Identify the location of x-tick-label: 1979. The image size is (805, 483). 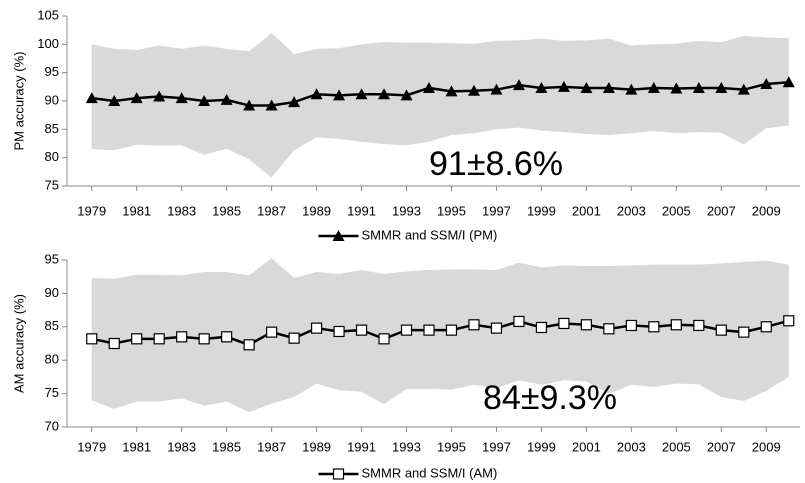
(91, 446).